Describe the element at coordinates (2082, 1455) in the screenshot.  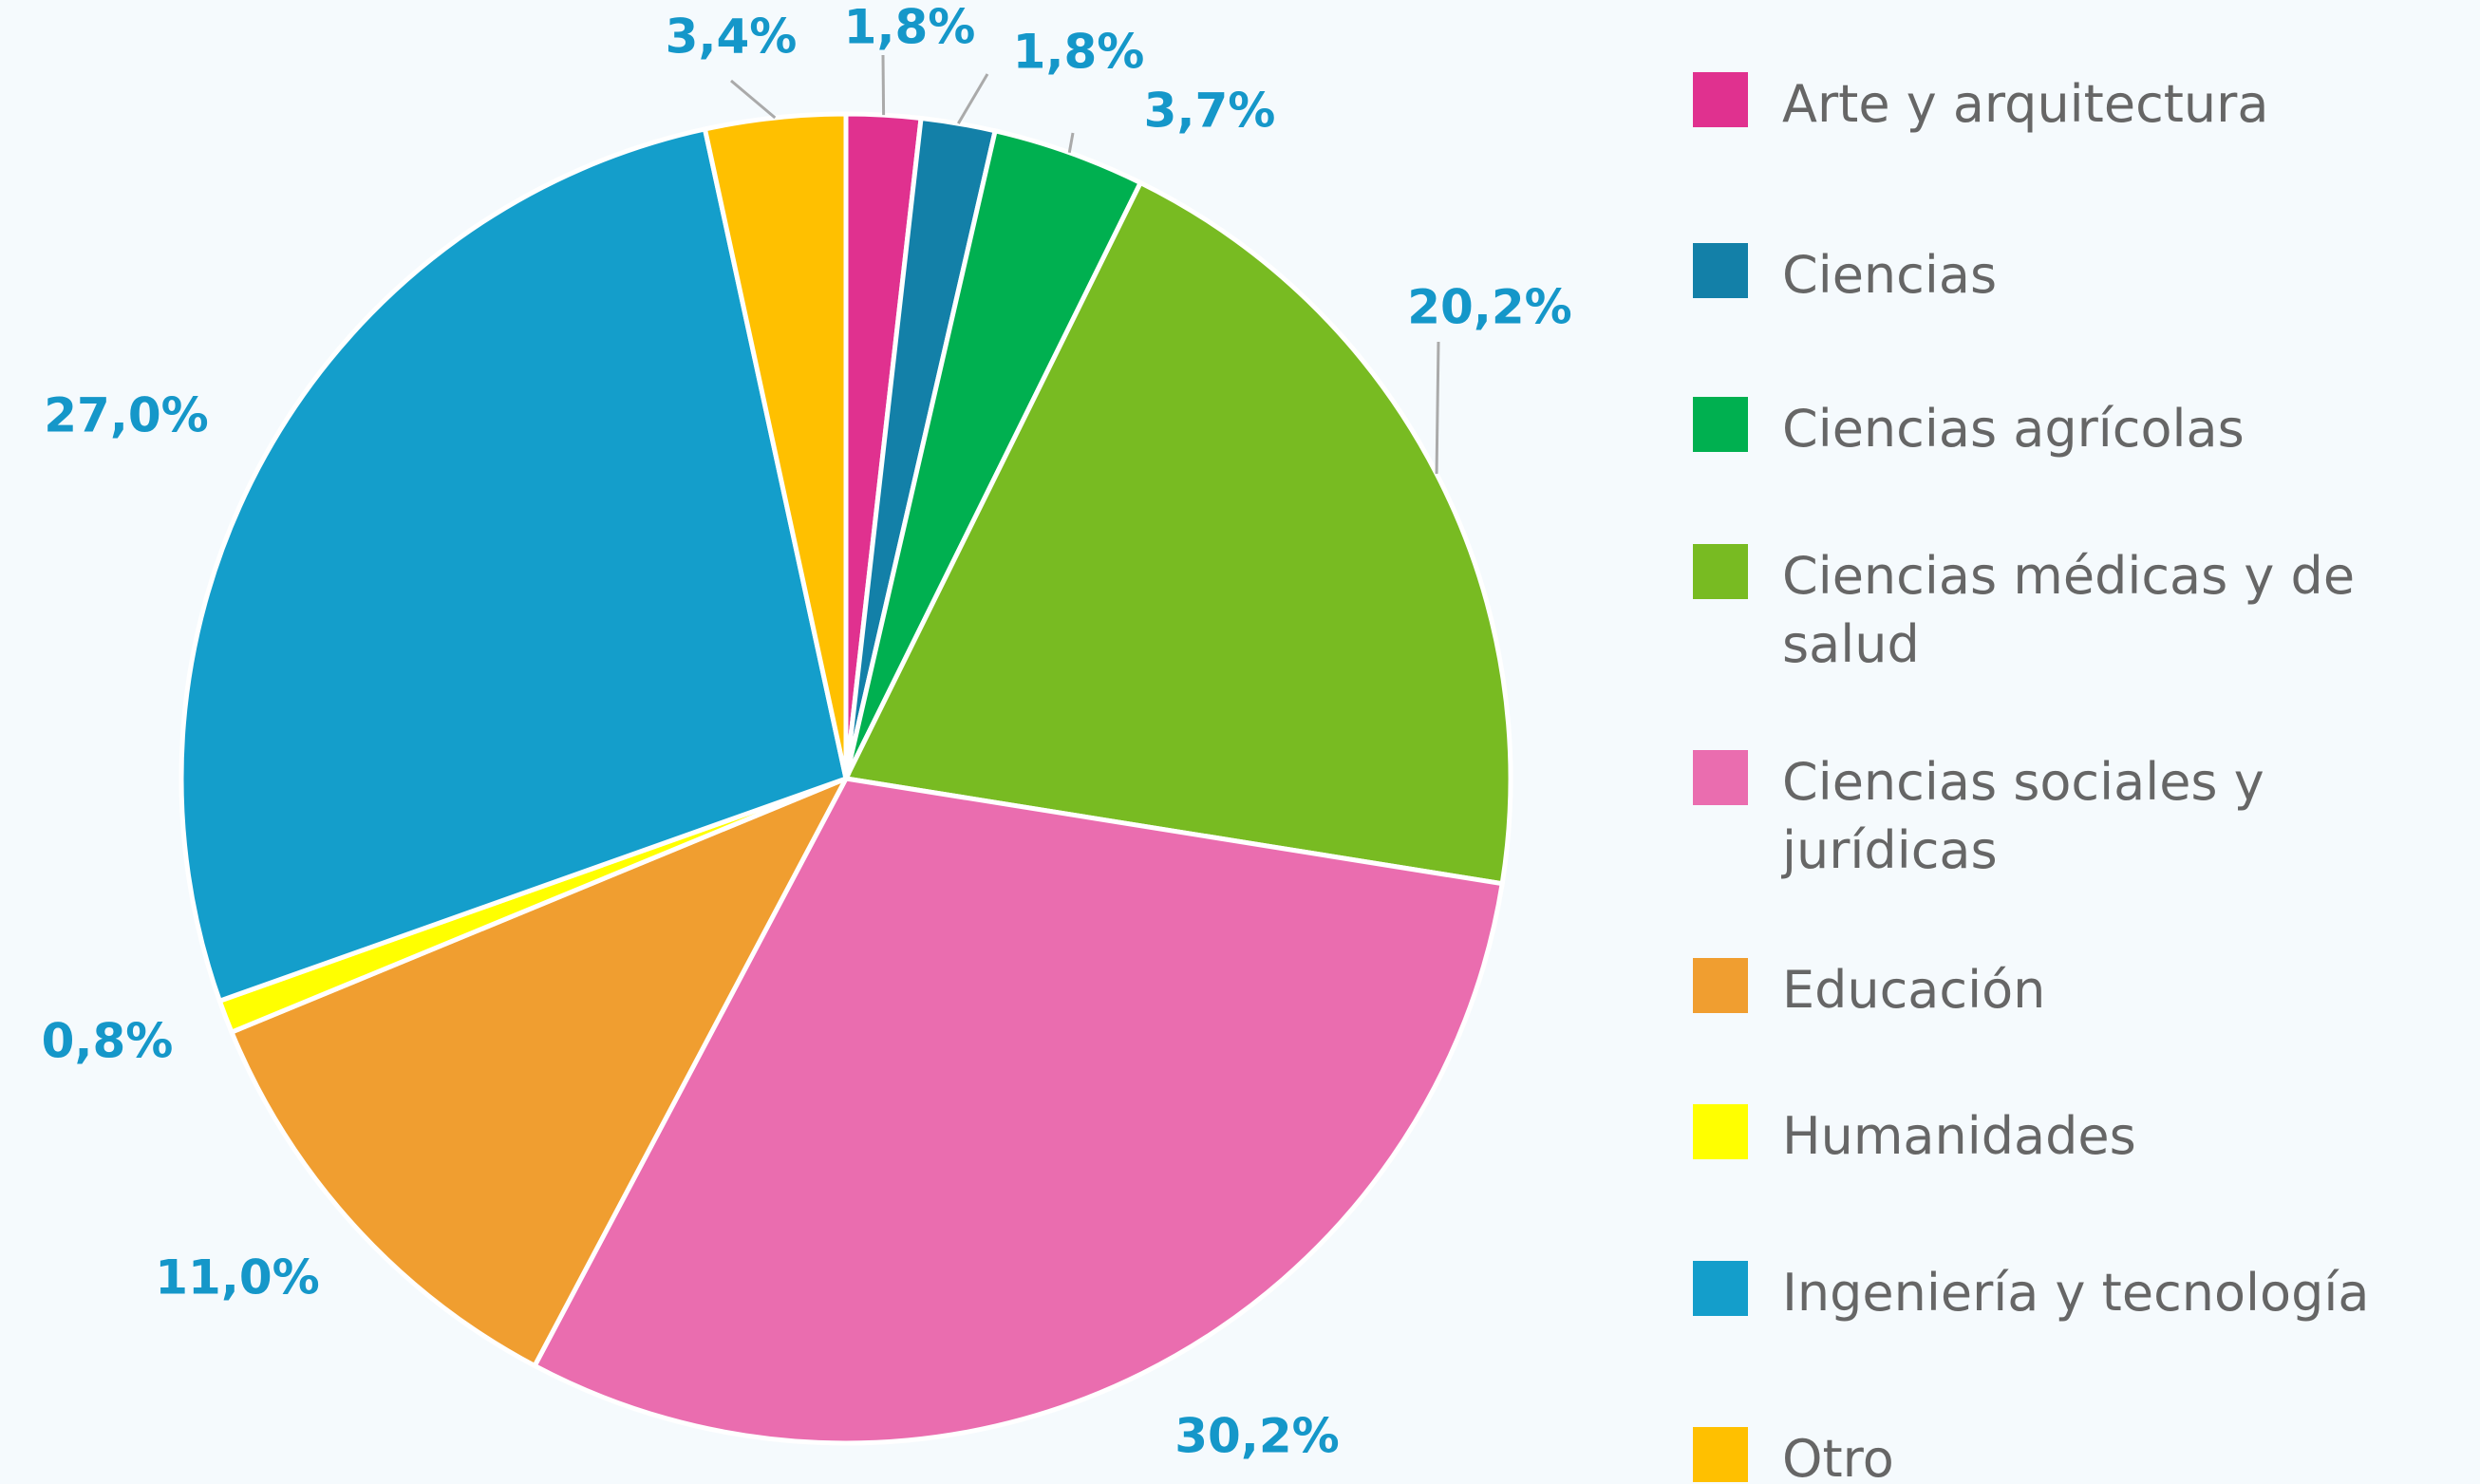
I see `legend-item: Otro` at that location.